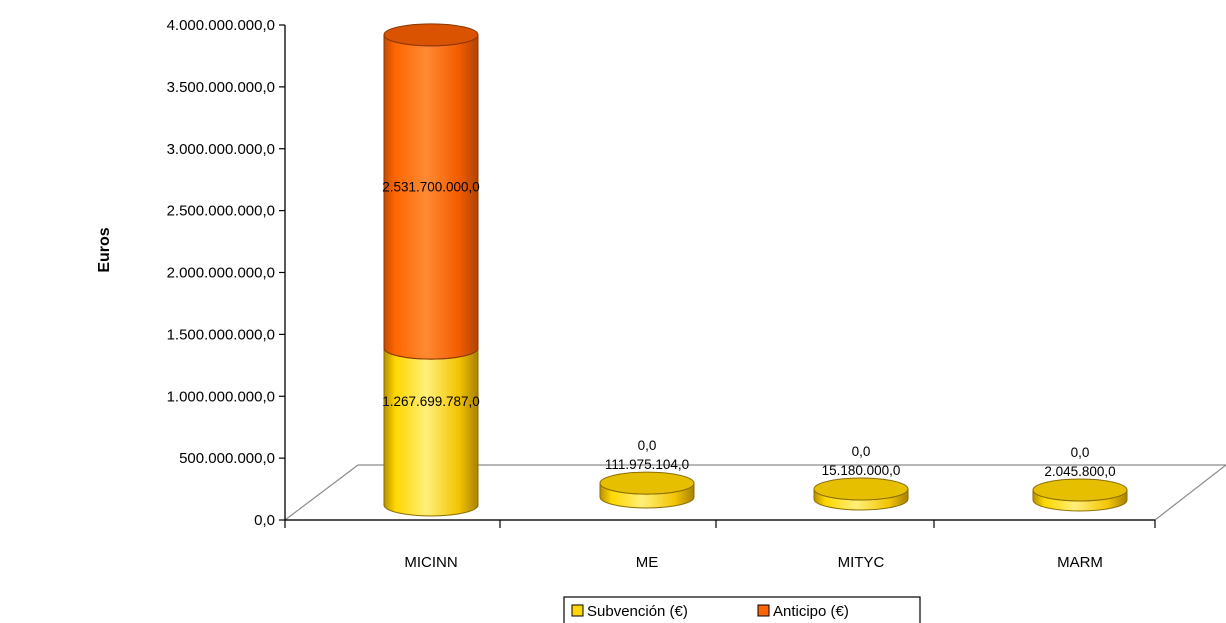 Image resolution: width=1226 pixels, height=623 pixels. I want to click on bar-group-mityc, so click(861, 494).